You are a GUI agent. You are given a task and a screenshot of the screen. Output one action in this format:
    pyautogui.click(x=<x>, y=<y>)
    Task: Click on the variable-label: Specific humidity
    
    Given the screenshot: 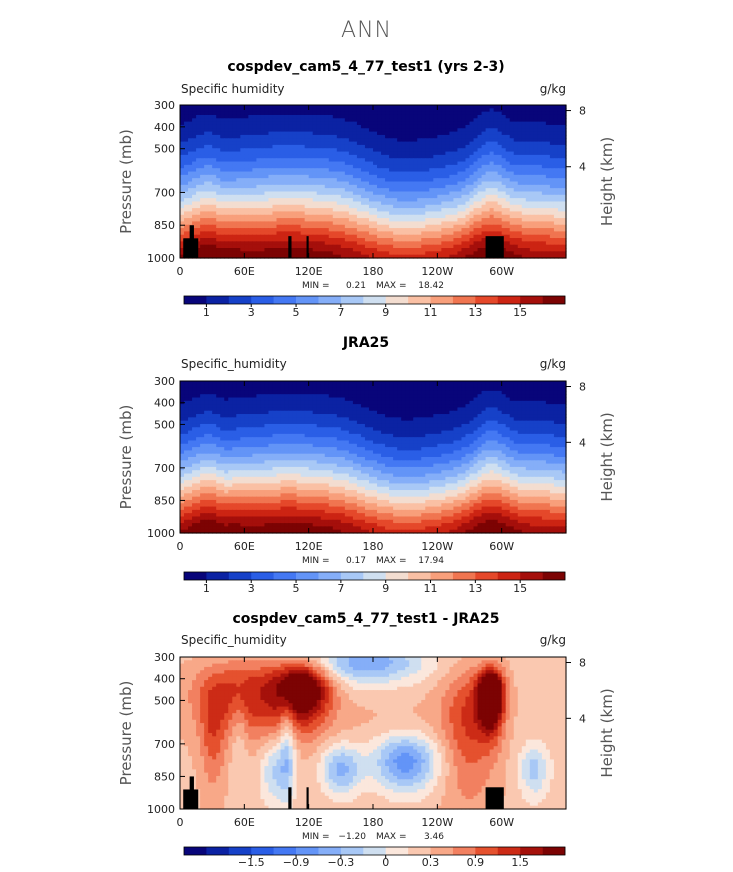 What is the action you would take?
    pyautogui.click(x=233, y=89)
    